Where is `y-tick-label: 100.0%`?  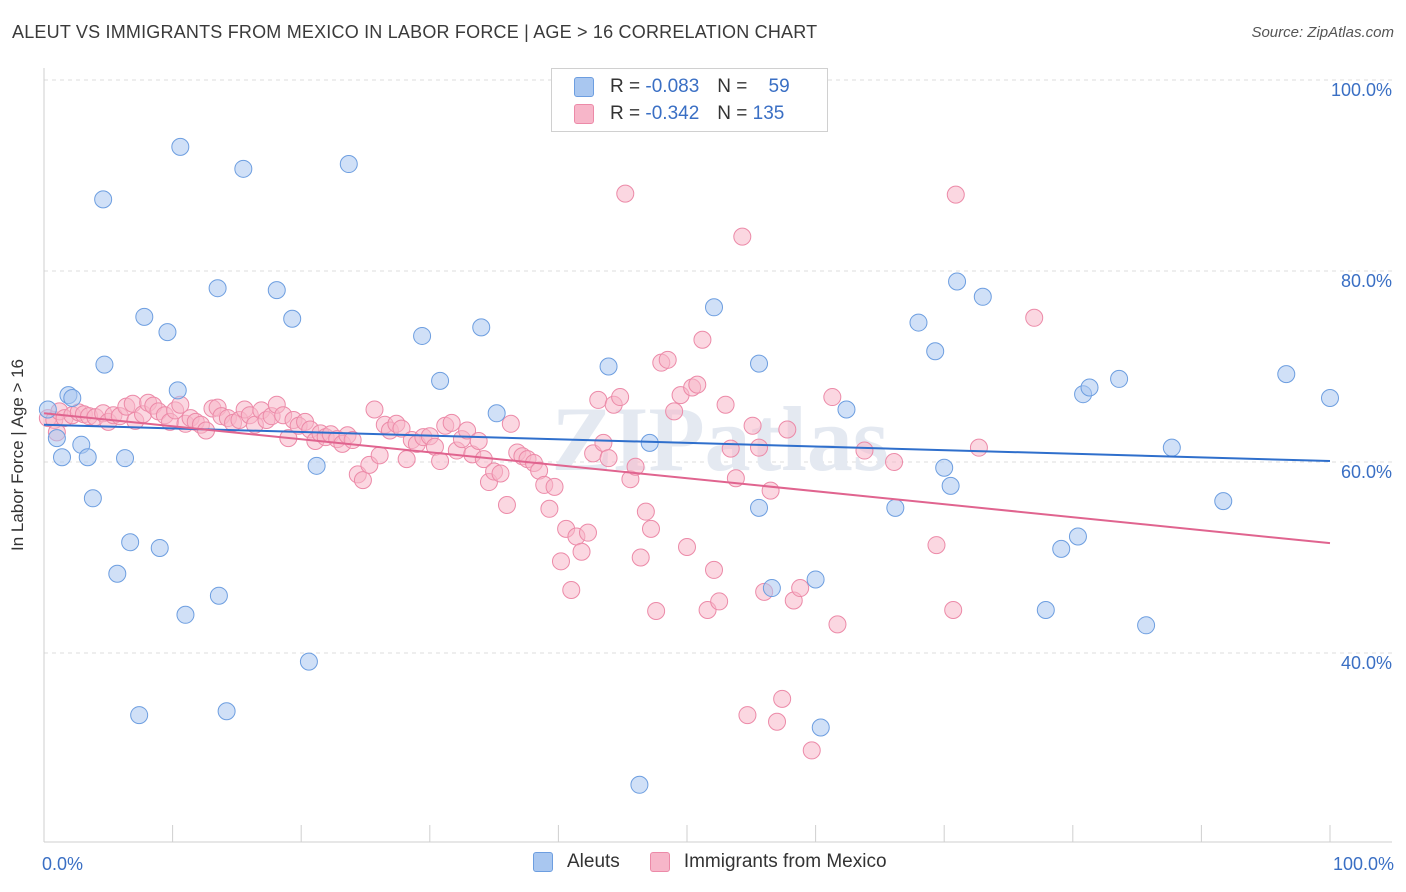
y-tick-label: 100.0% is located at coordinates (1361, 90).